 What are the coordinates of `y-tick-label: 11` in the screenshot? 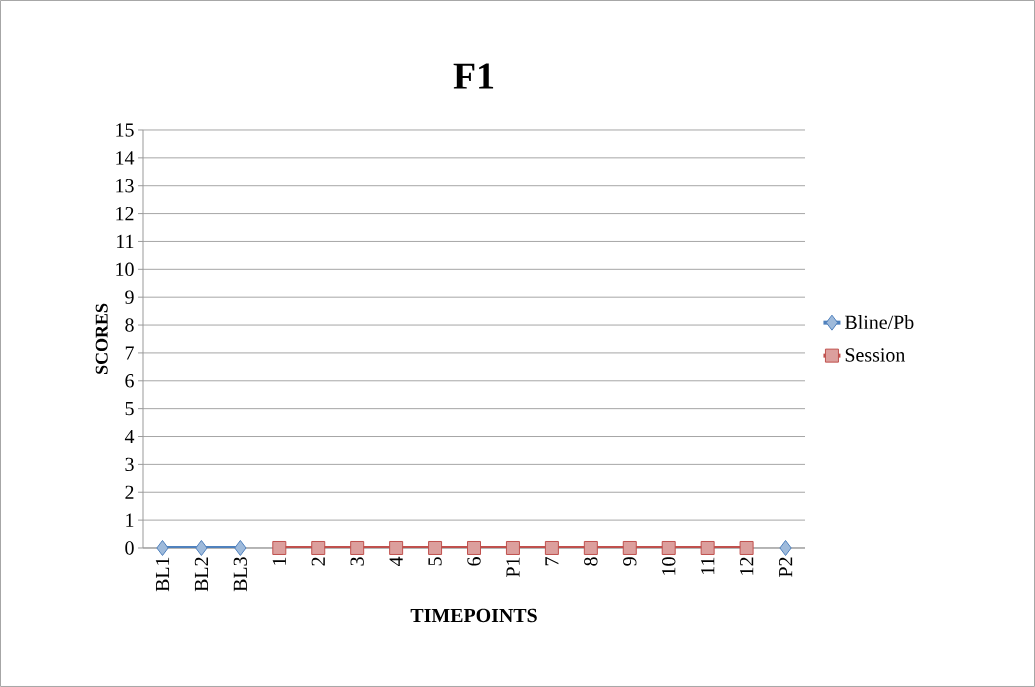 It's located at (125, 241).